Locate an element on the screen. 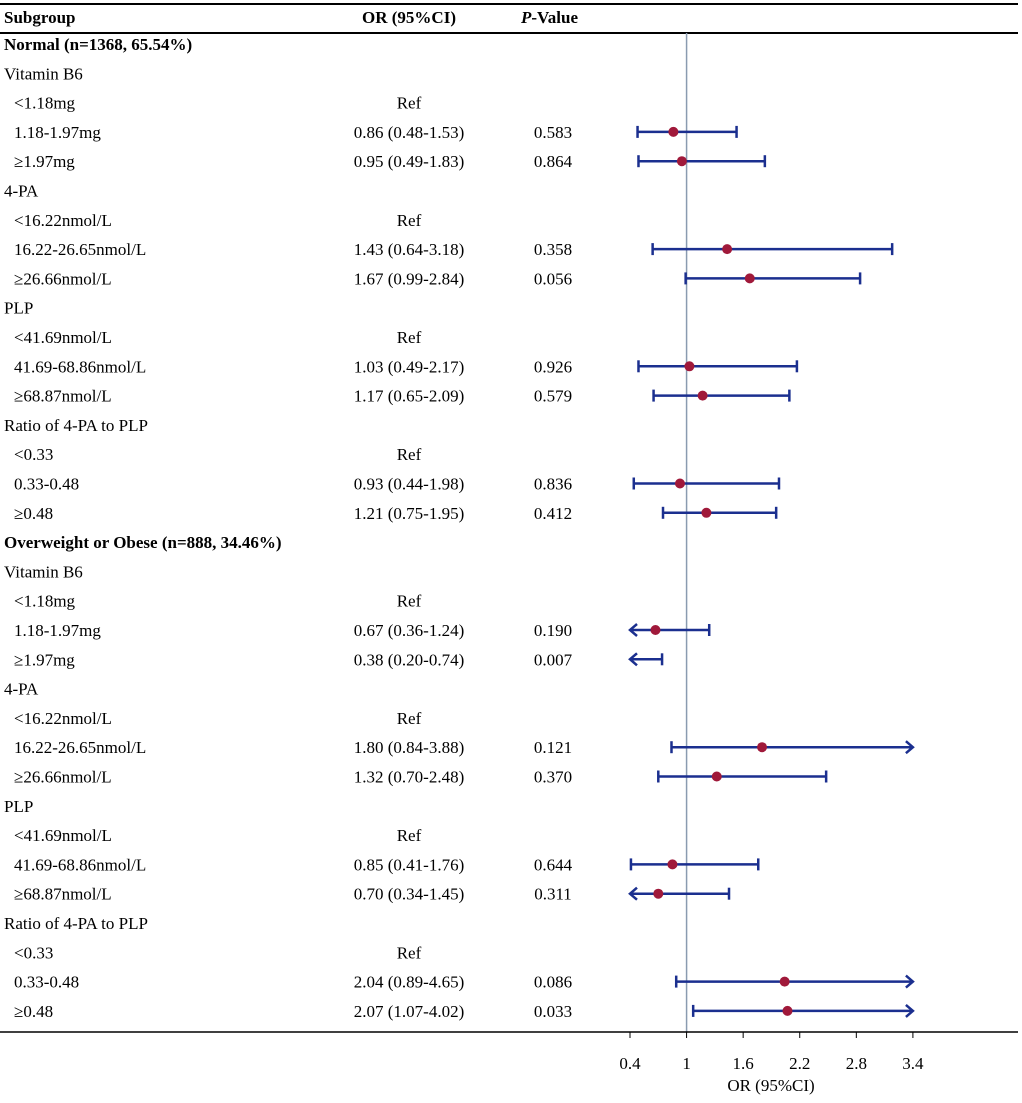  or-value: 1.67 (0.99-2.84) is located at coordinates (409, 278).